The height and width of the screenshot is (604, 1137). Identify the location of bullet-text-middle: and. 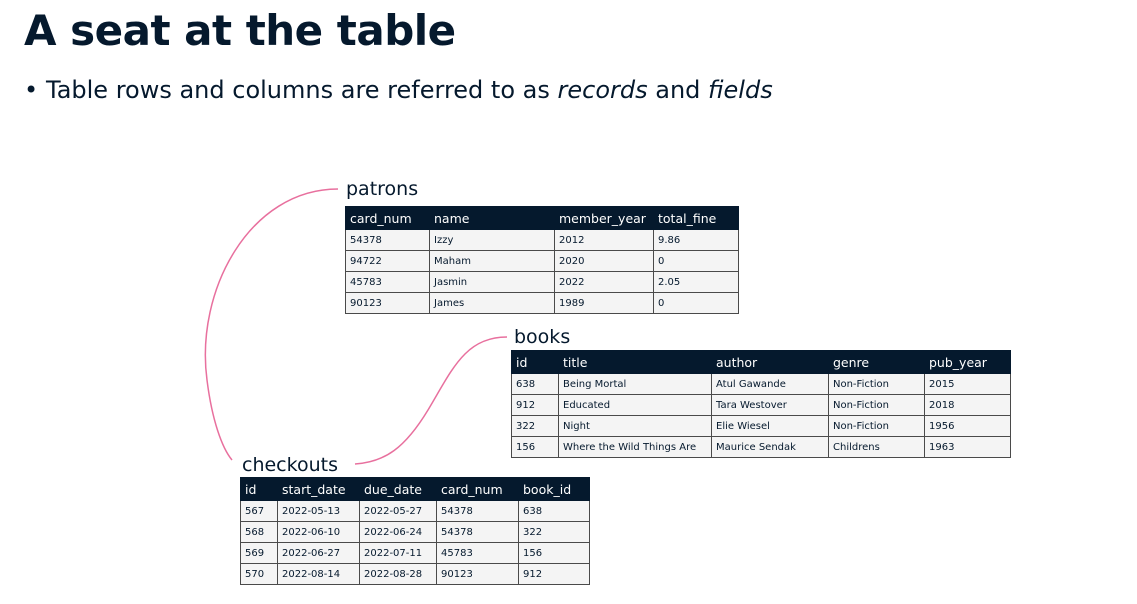
(678, 90).